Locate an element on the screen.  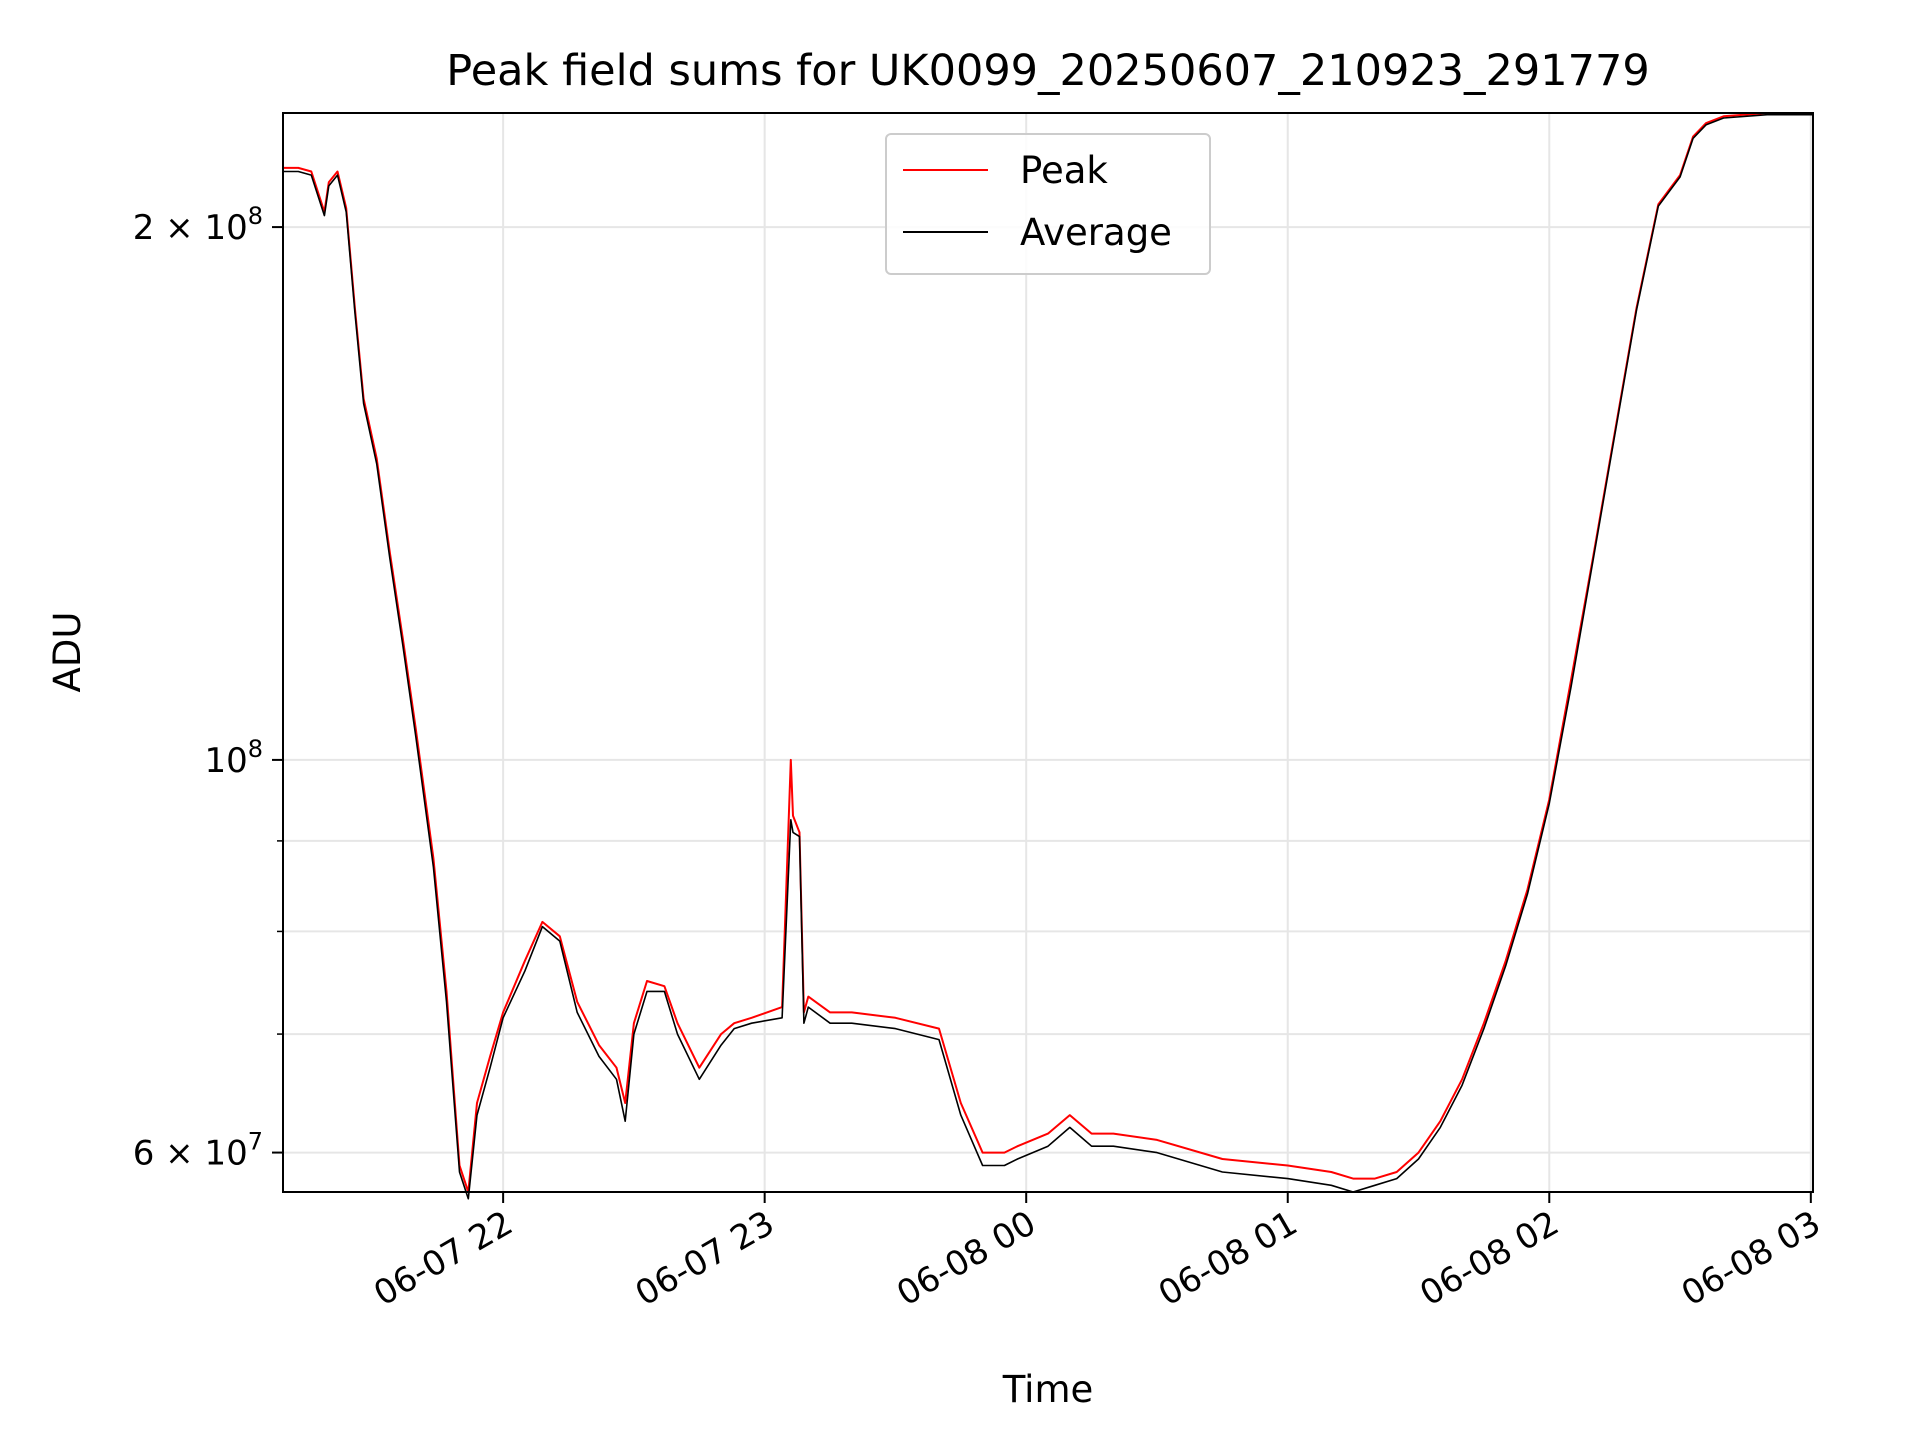
legend-label-peak: Peak is located at coordinates (1064, 170).